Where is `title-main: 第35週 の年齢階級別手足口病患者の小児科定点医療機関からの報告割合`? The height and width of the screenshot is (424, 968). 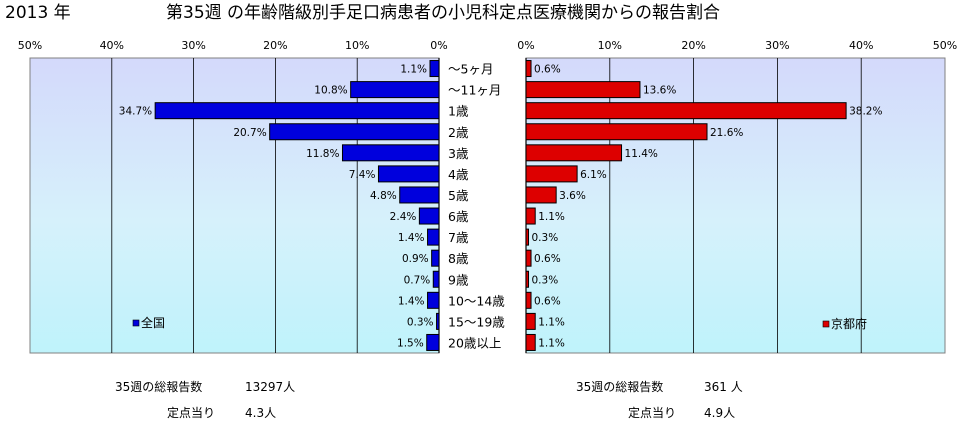
title-main: 第35週 の年齢階級別手足口病患者の小児科定点医療機関からの報告割合 is located at coordinates (443, 13).